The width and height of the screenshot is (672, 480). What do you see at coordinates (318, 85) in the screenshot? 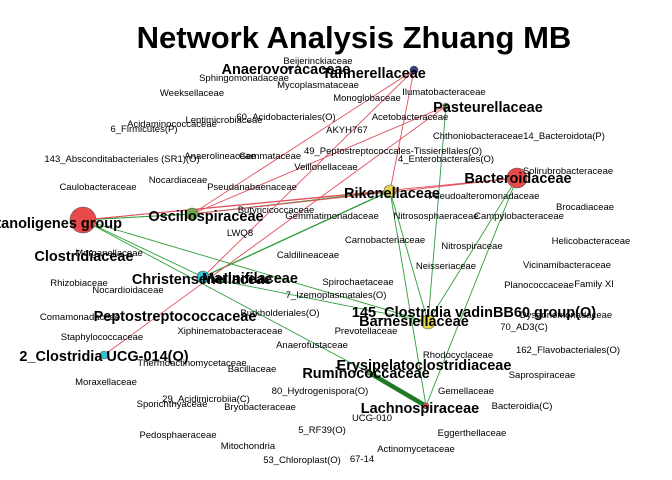
I see `taxon-label: Mycoplasmataceae` at bounding box center [318, 85].